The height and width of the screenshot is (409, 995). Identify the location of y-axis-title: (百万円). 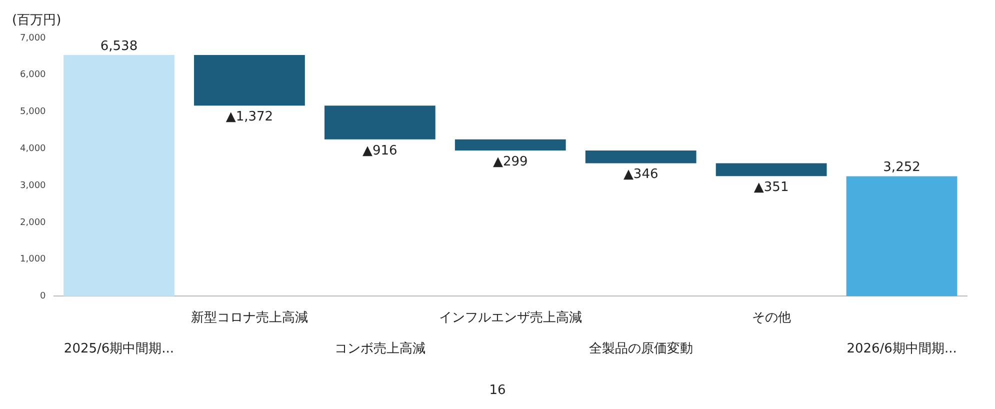
(37, 20).